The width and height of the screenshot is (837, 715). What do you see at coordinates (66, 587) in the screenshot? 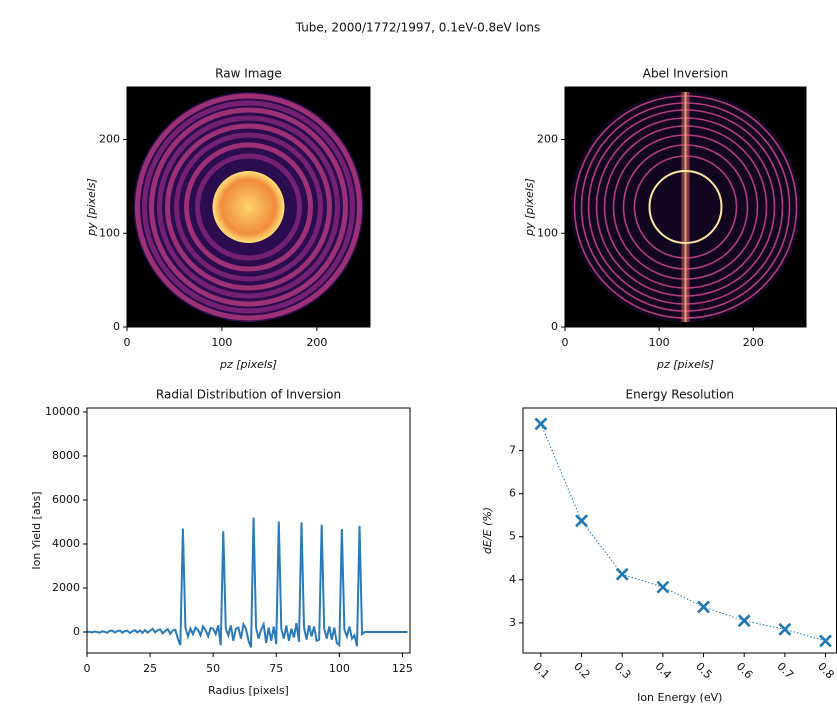
I see `y-tick-label: 2000` at bounding box center [66, 587].